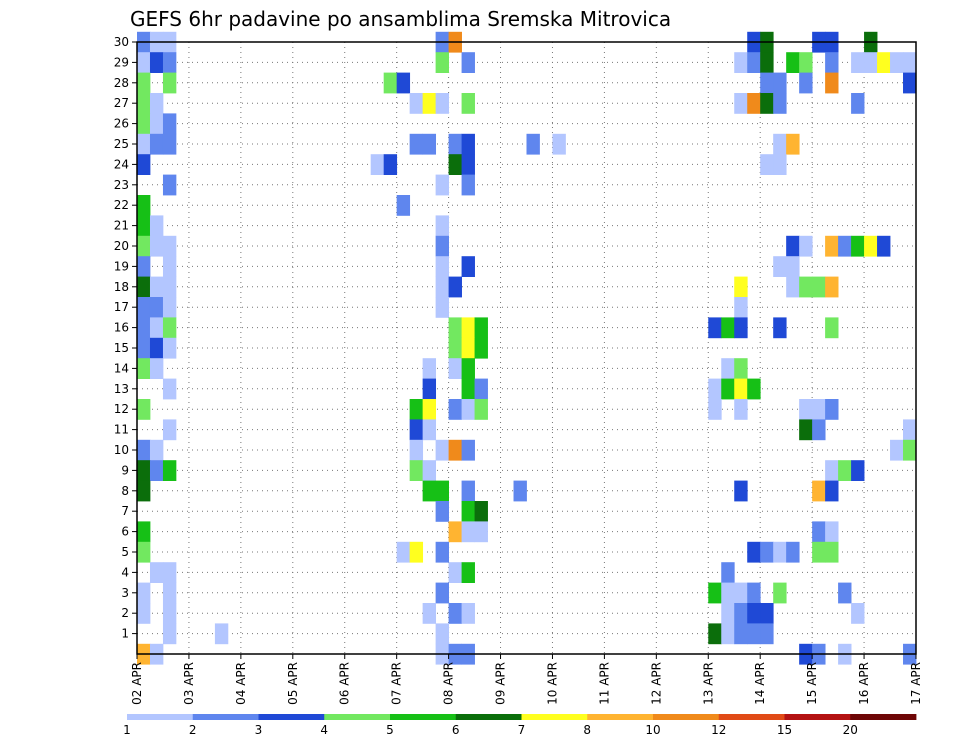  What do you see at coordinates (397, 683) in the screenshot?
I see `x-tick-label: 07 APR` at bounding box center [397, 683].